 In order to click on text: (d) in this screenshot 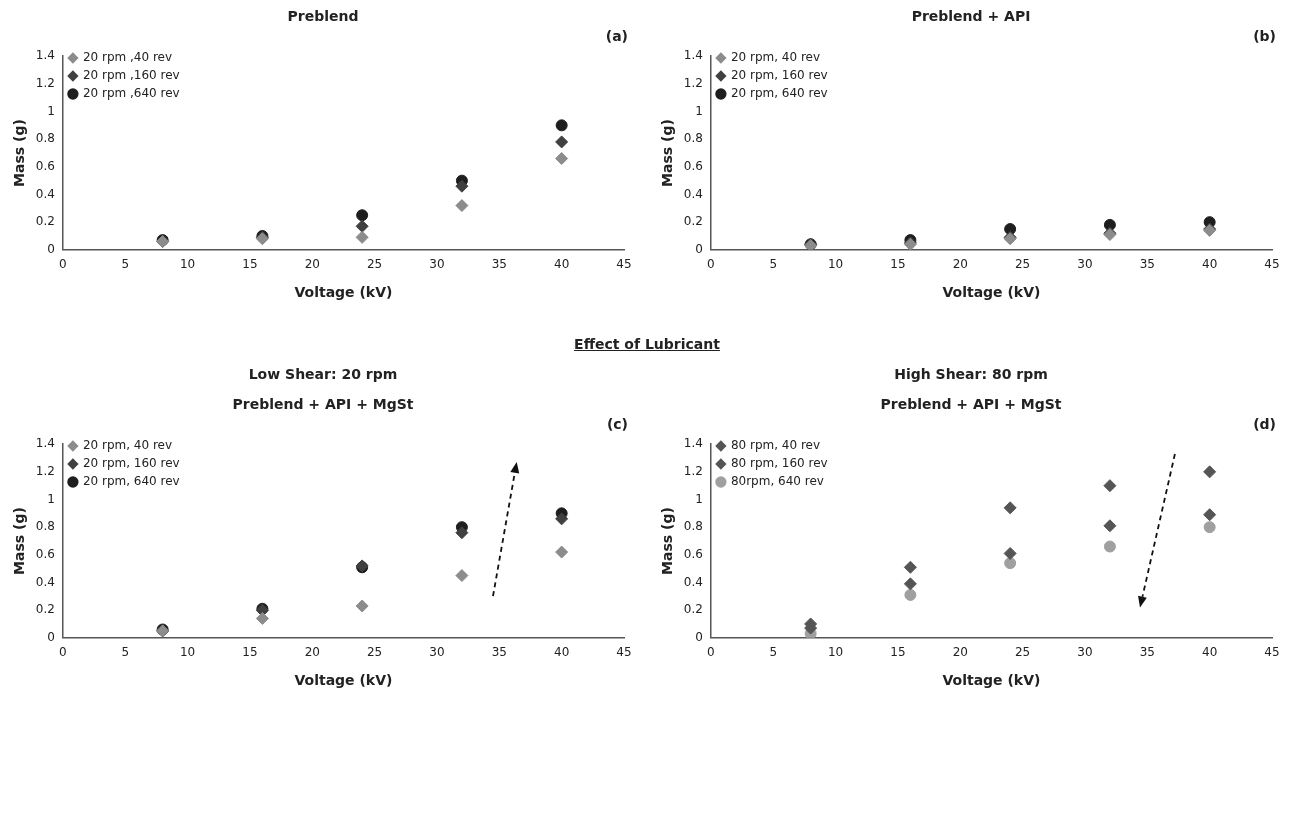, I will do `click(1264, 425)`.